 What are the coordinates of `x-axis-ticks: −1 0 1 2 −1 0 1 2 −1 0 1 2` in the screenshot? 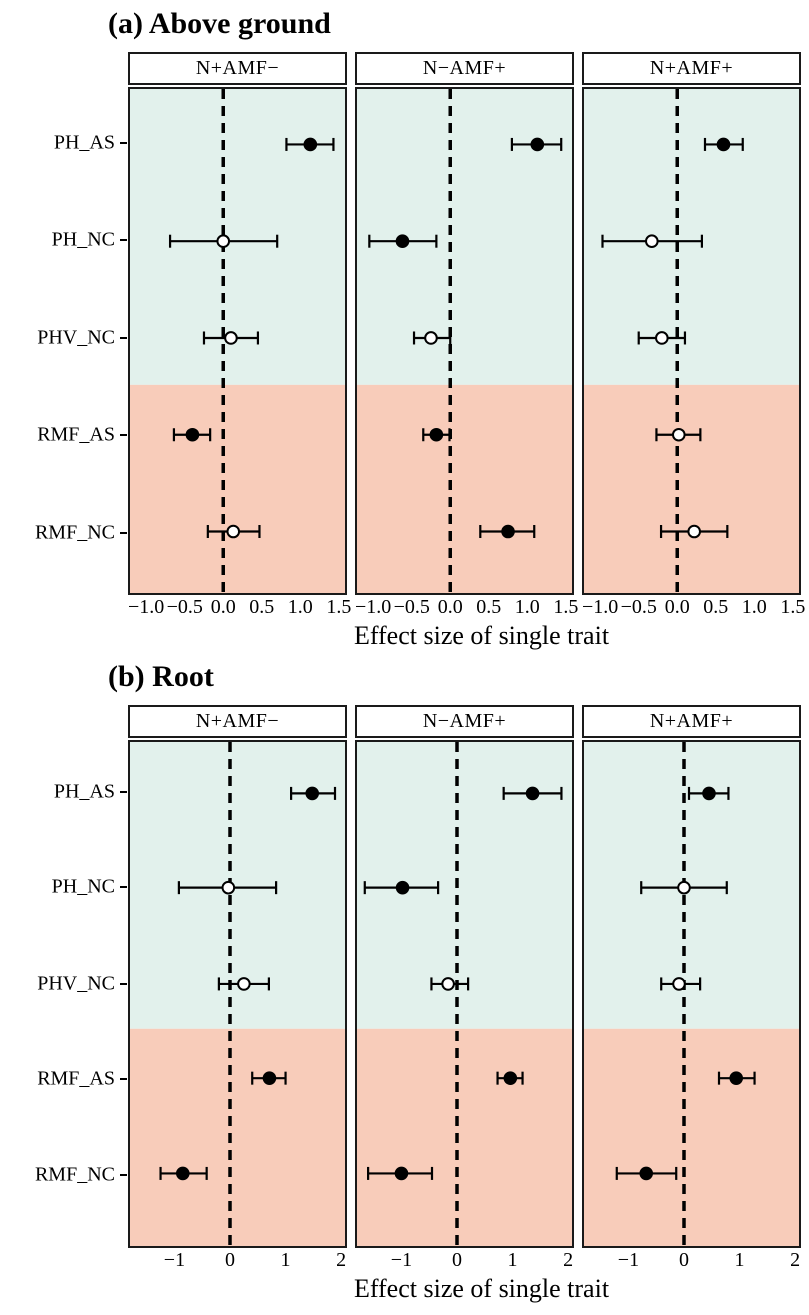 It's located at (464, 1261).